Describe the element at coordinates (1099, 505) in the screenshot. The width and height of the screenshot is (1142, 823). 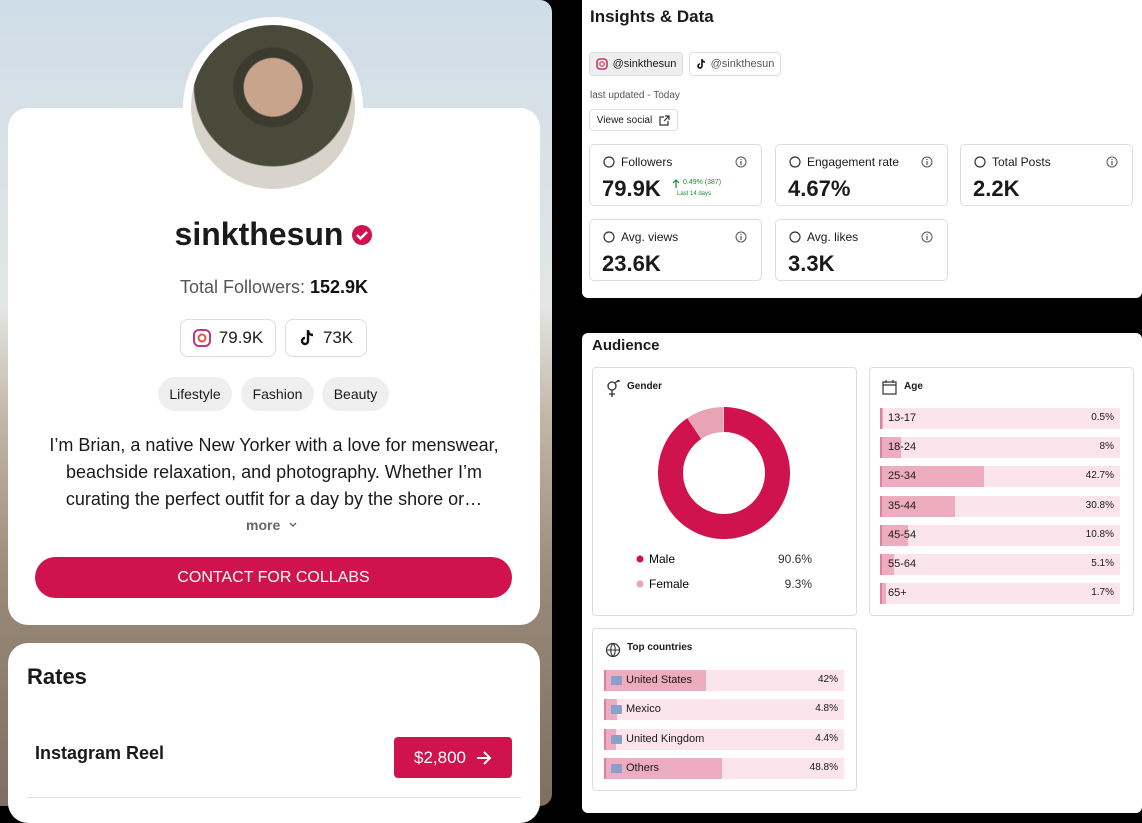
I see `bar-value: 30.8%` at that location.